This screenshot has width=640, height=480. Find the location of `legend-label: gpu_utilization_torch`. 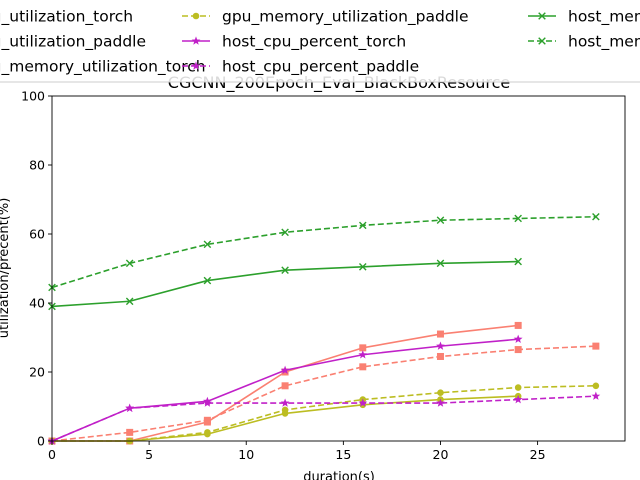

legend-label: gpu_utilization_torch is located at coordinates (66, 17).